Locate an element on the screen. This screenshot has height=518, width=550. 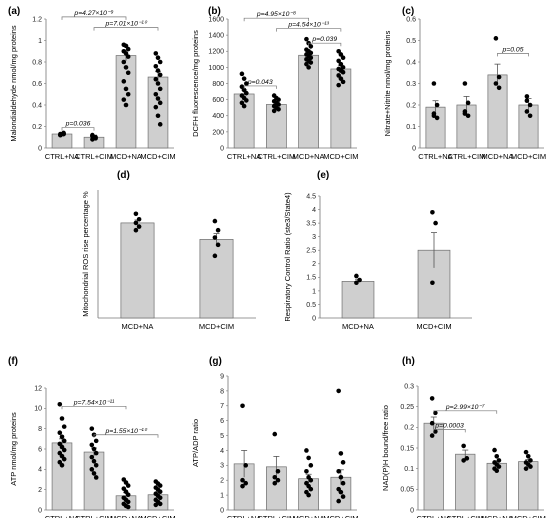
p-value-annotation: p=7.01×10⁻¹⁰ is located at coordinates (125, 24).